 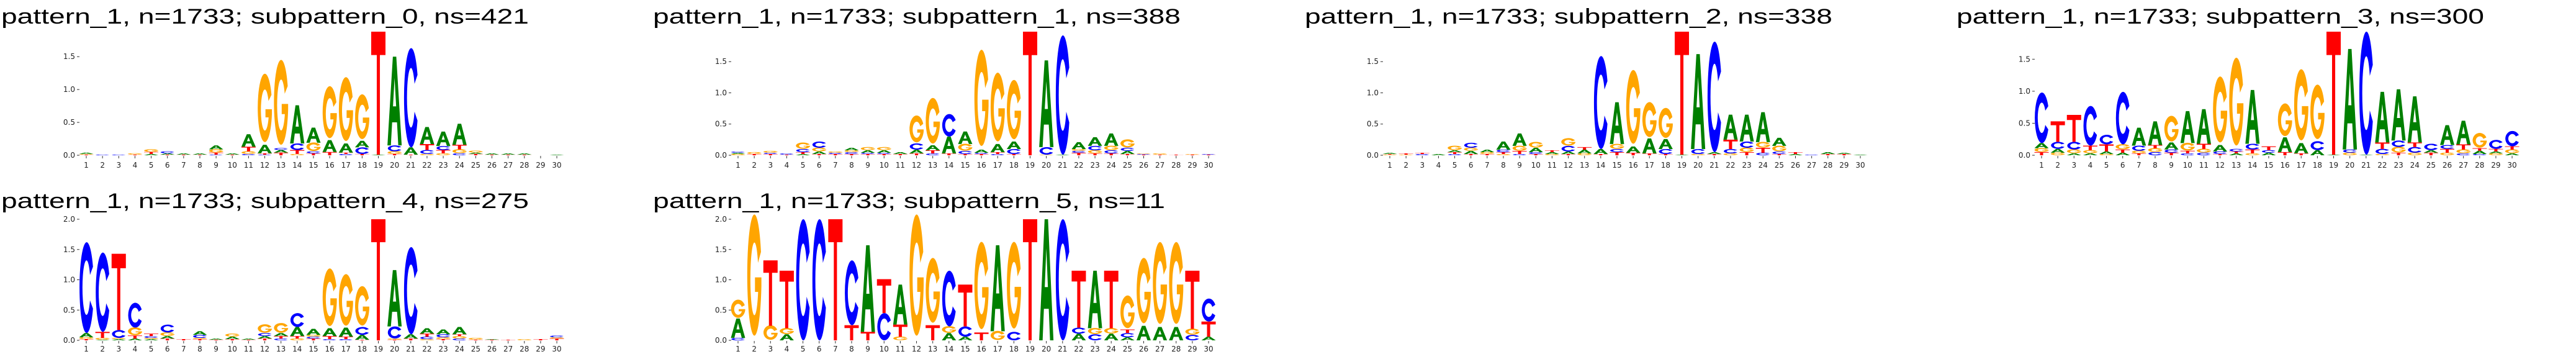 I want to click on x-tick-label: 18, so click(x=362, y=349).